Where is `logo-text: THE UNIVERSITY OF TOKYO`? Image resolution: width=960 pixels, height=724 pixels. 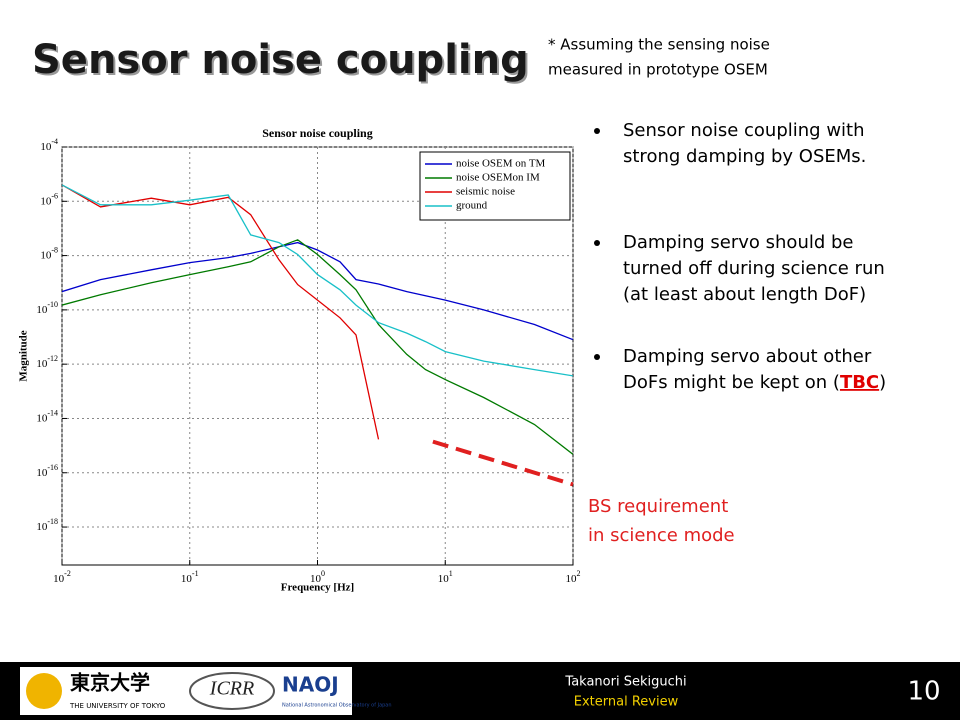 logo-text: THE UNIVERSITY OF TOKYO is located at coordinates (117, 706).